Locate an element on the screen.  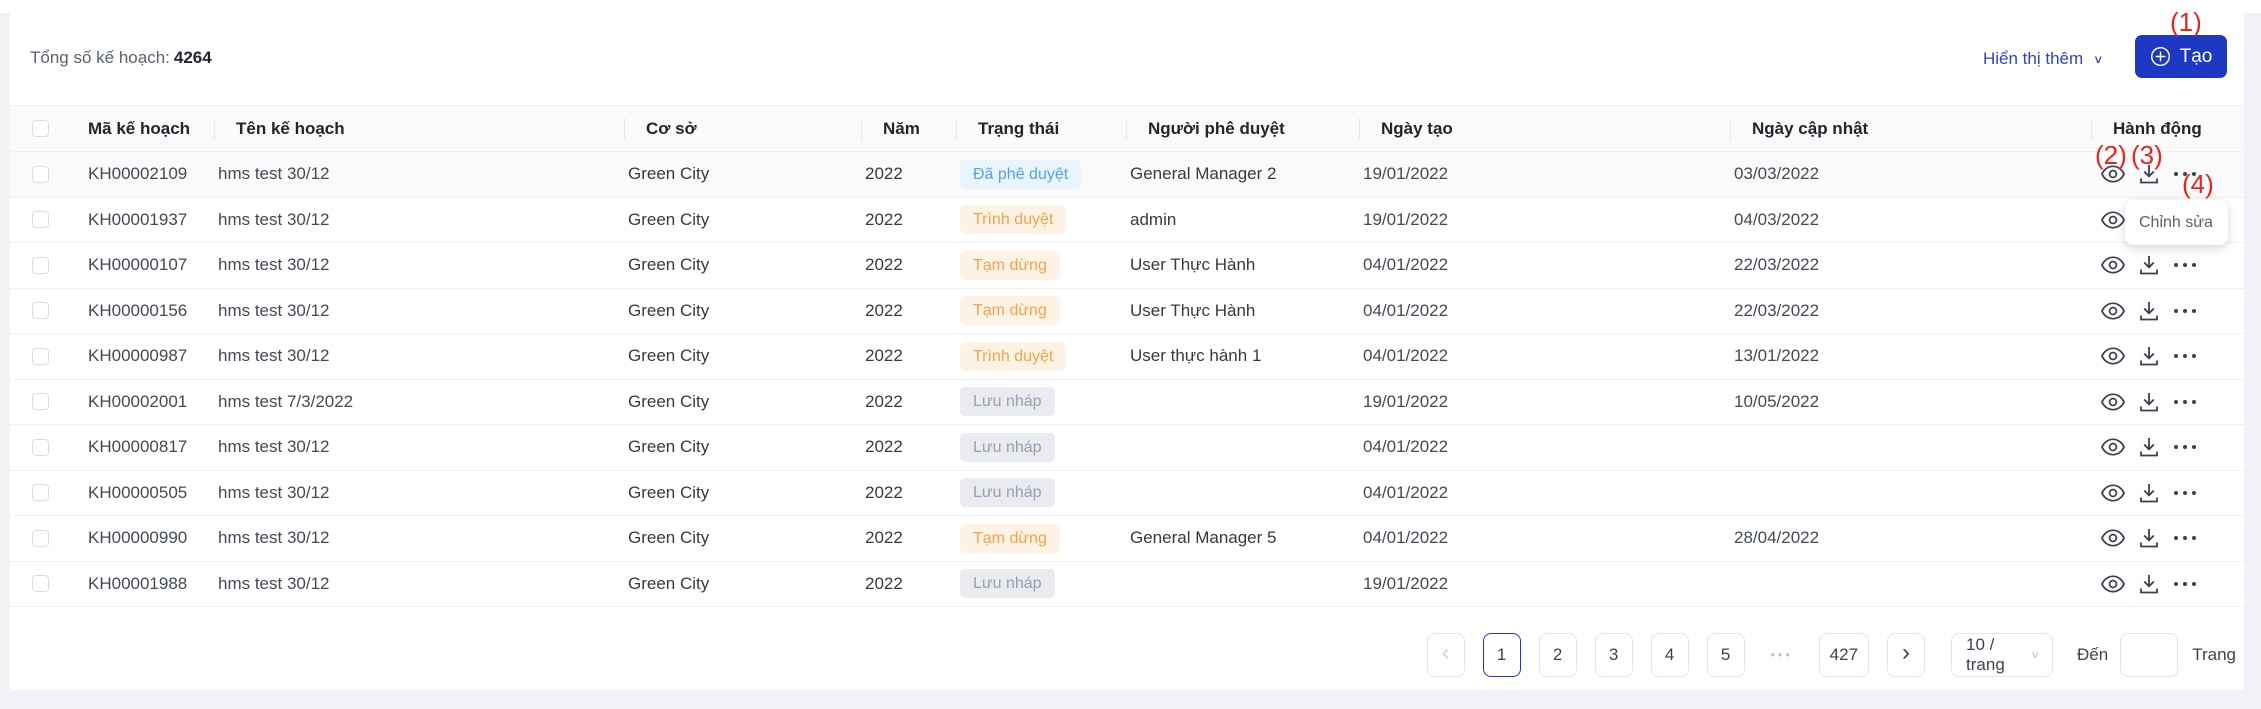
edit-menu-item: Chỉnh sửa is located at coordinates (2176, 222).